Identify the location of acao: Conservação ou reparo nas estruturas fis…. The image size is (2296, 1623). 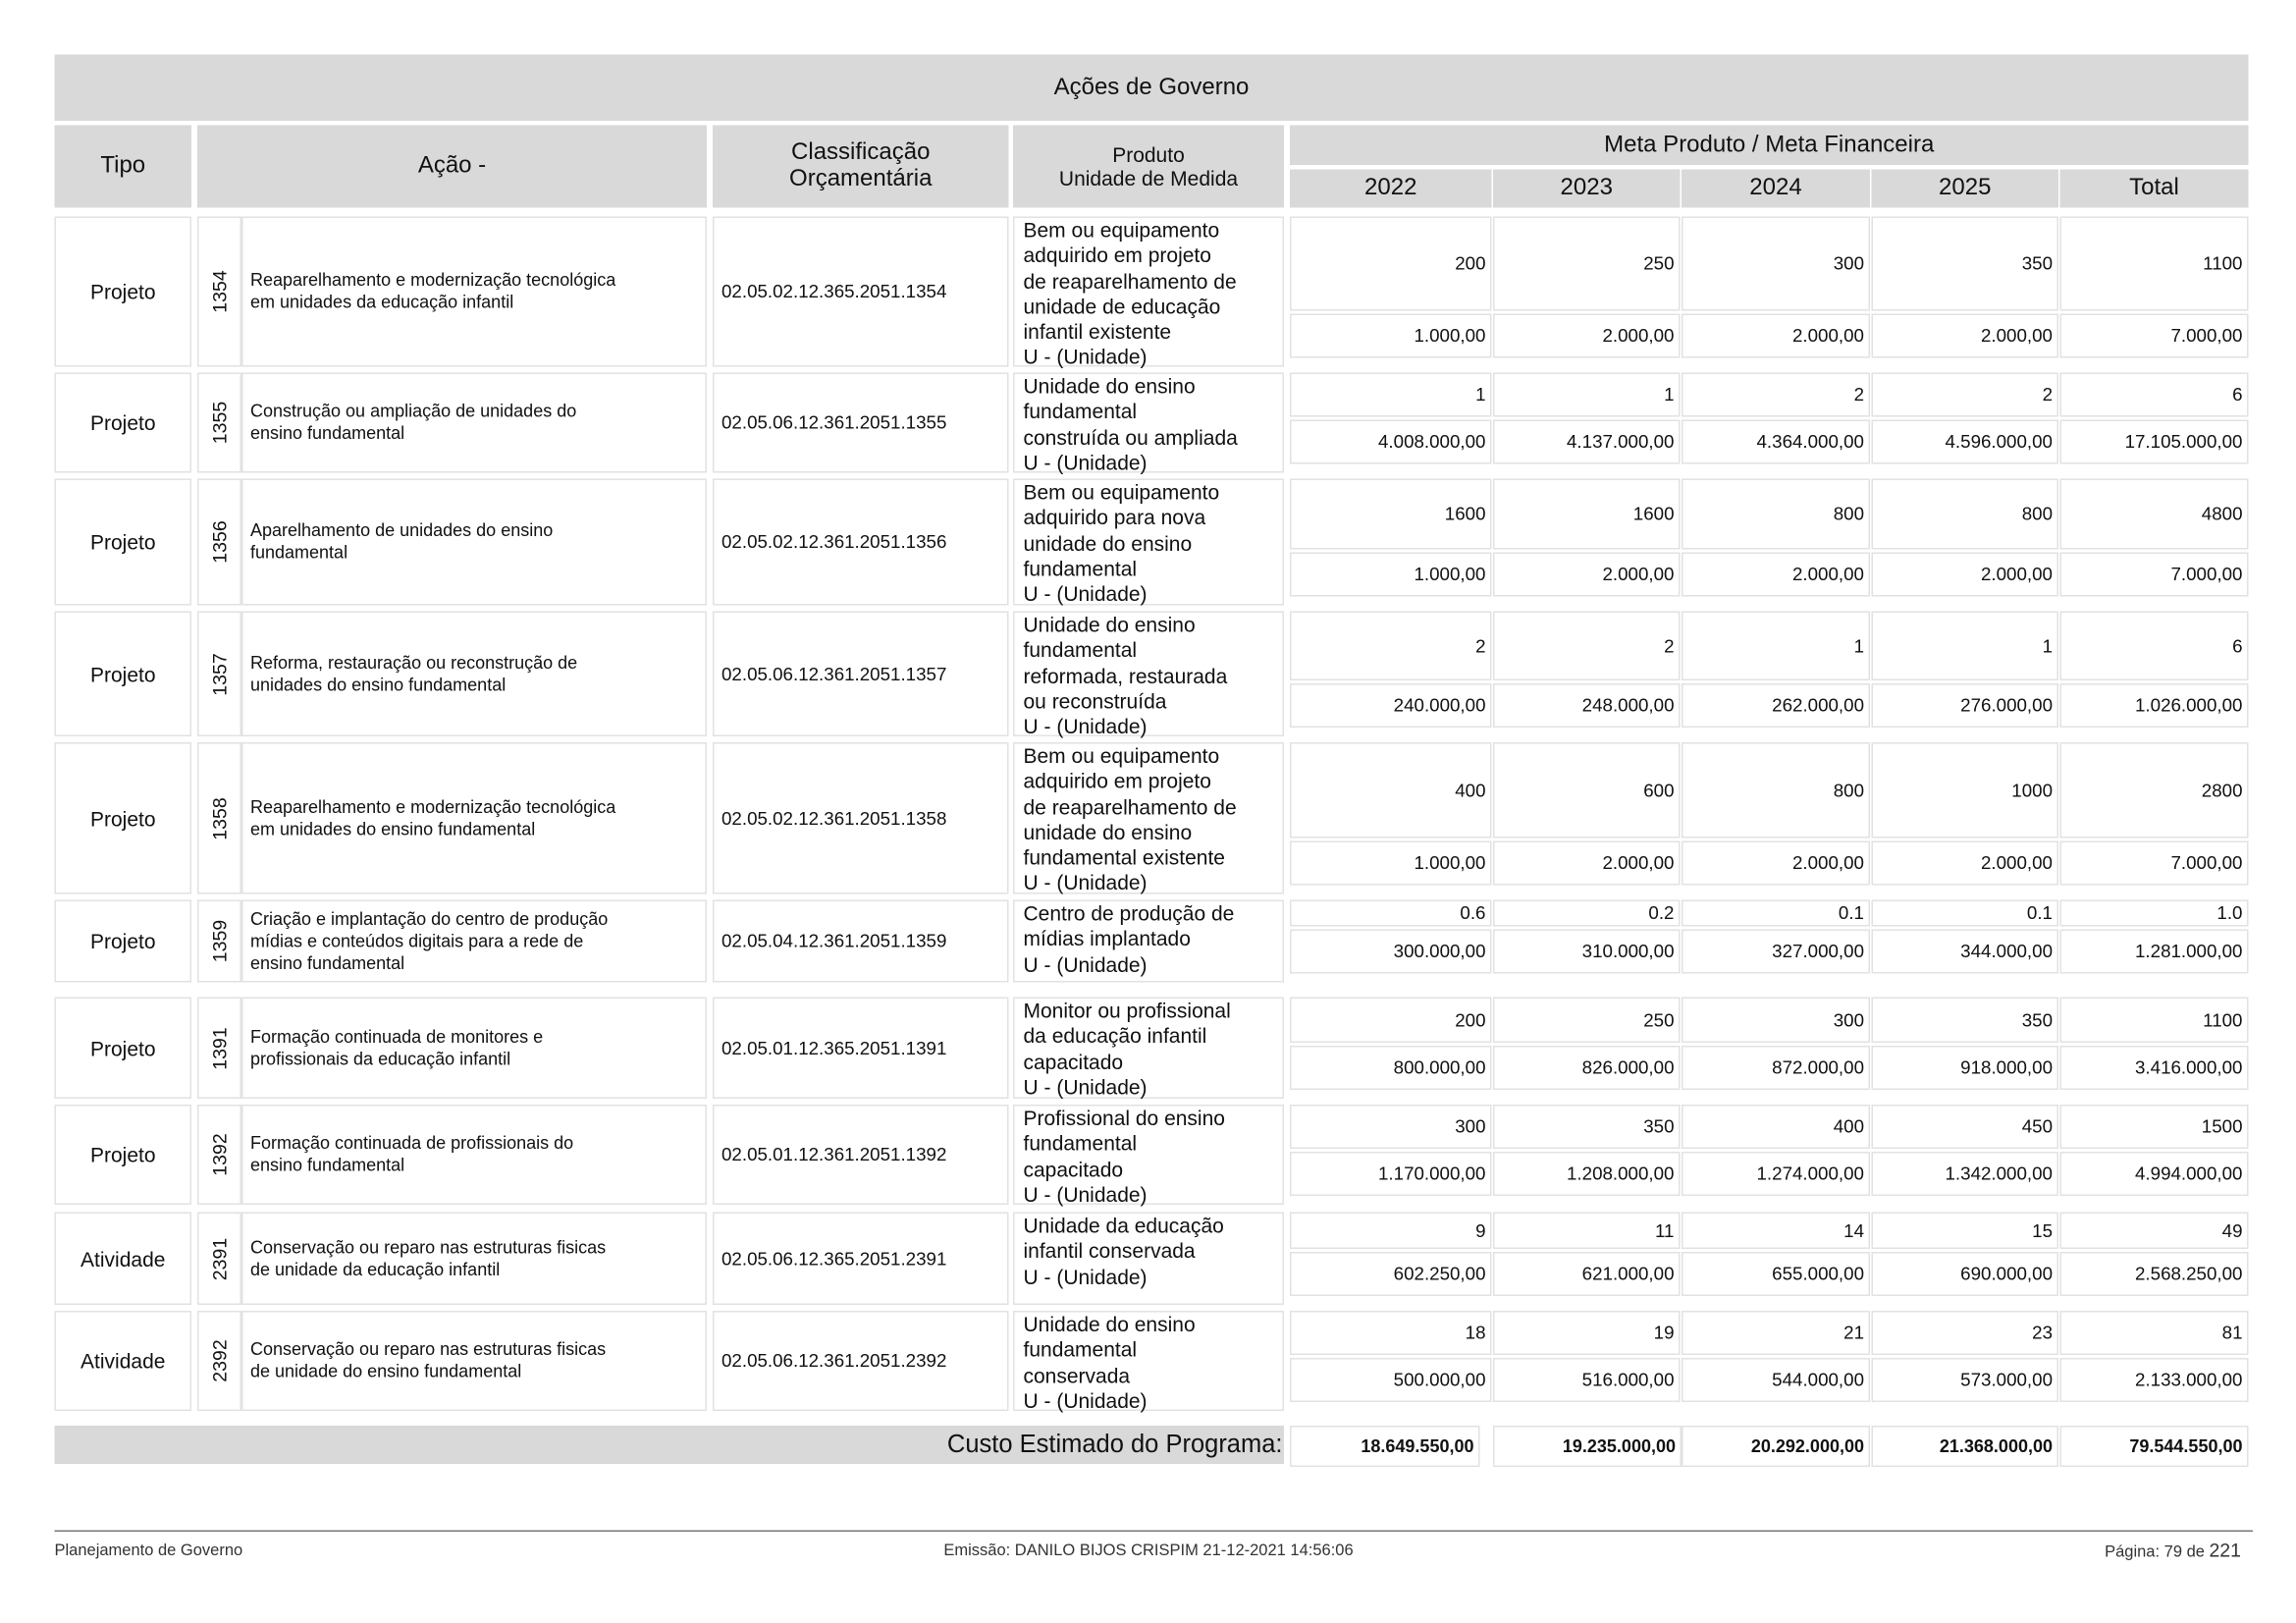
(474, 1361).